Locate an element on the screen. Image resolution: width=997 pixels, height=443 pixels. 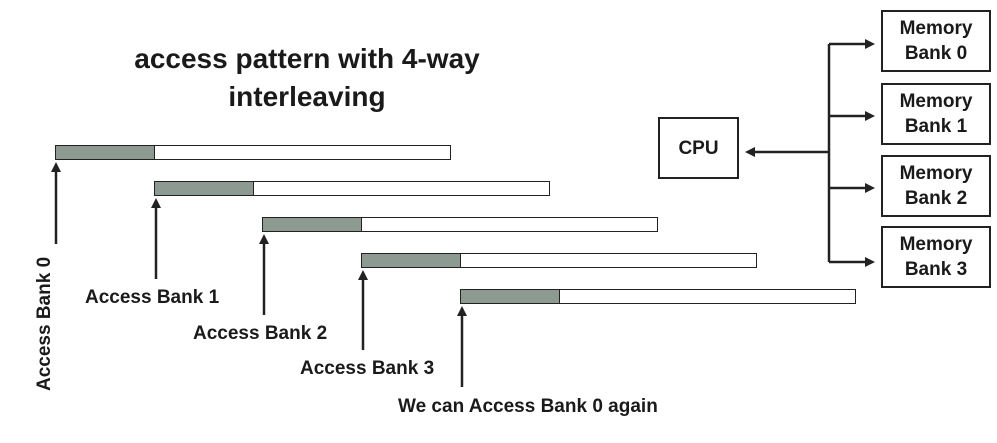
access-label-0: Access Bank 0 is located at coordinates (44, 323).